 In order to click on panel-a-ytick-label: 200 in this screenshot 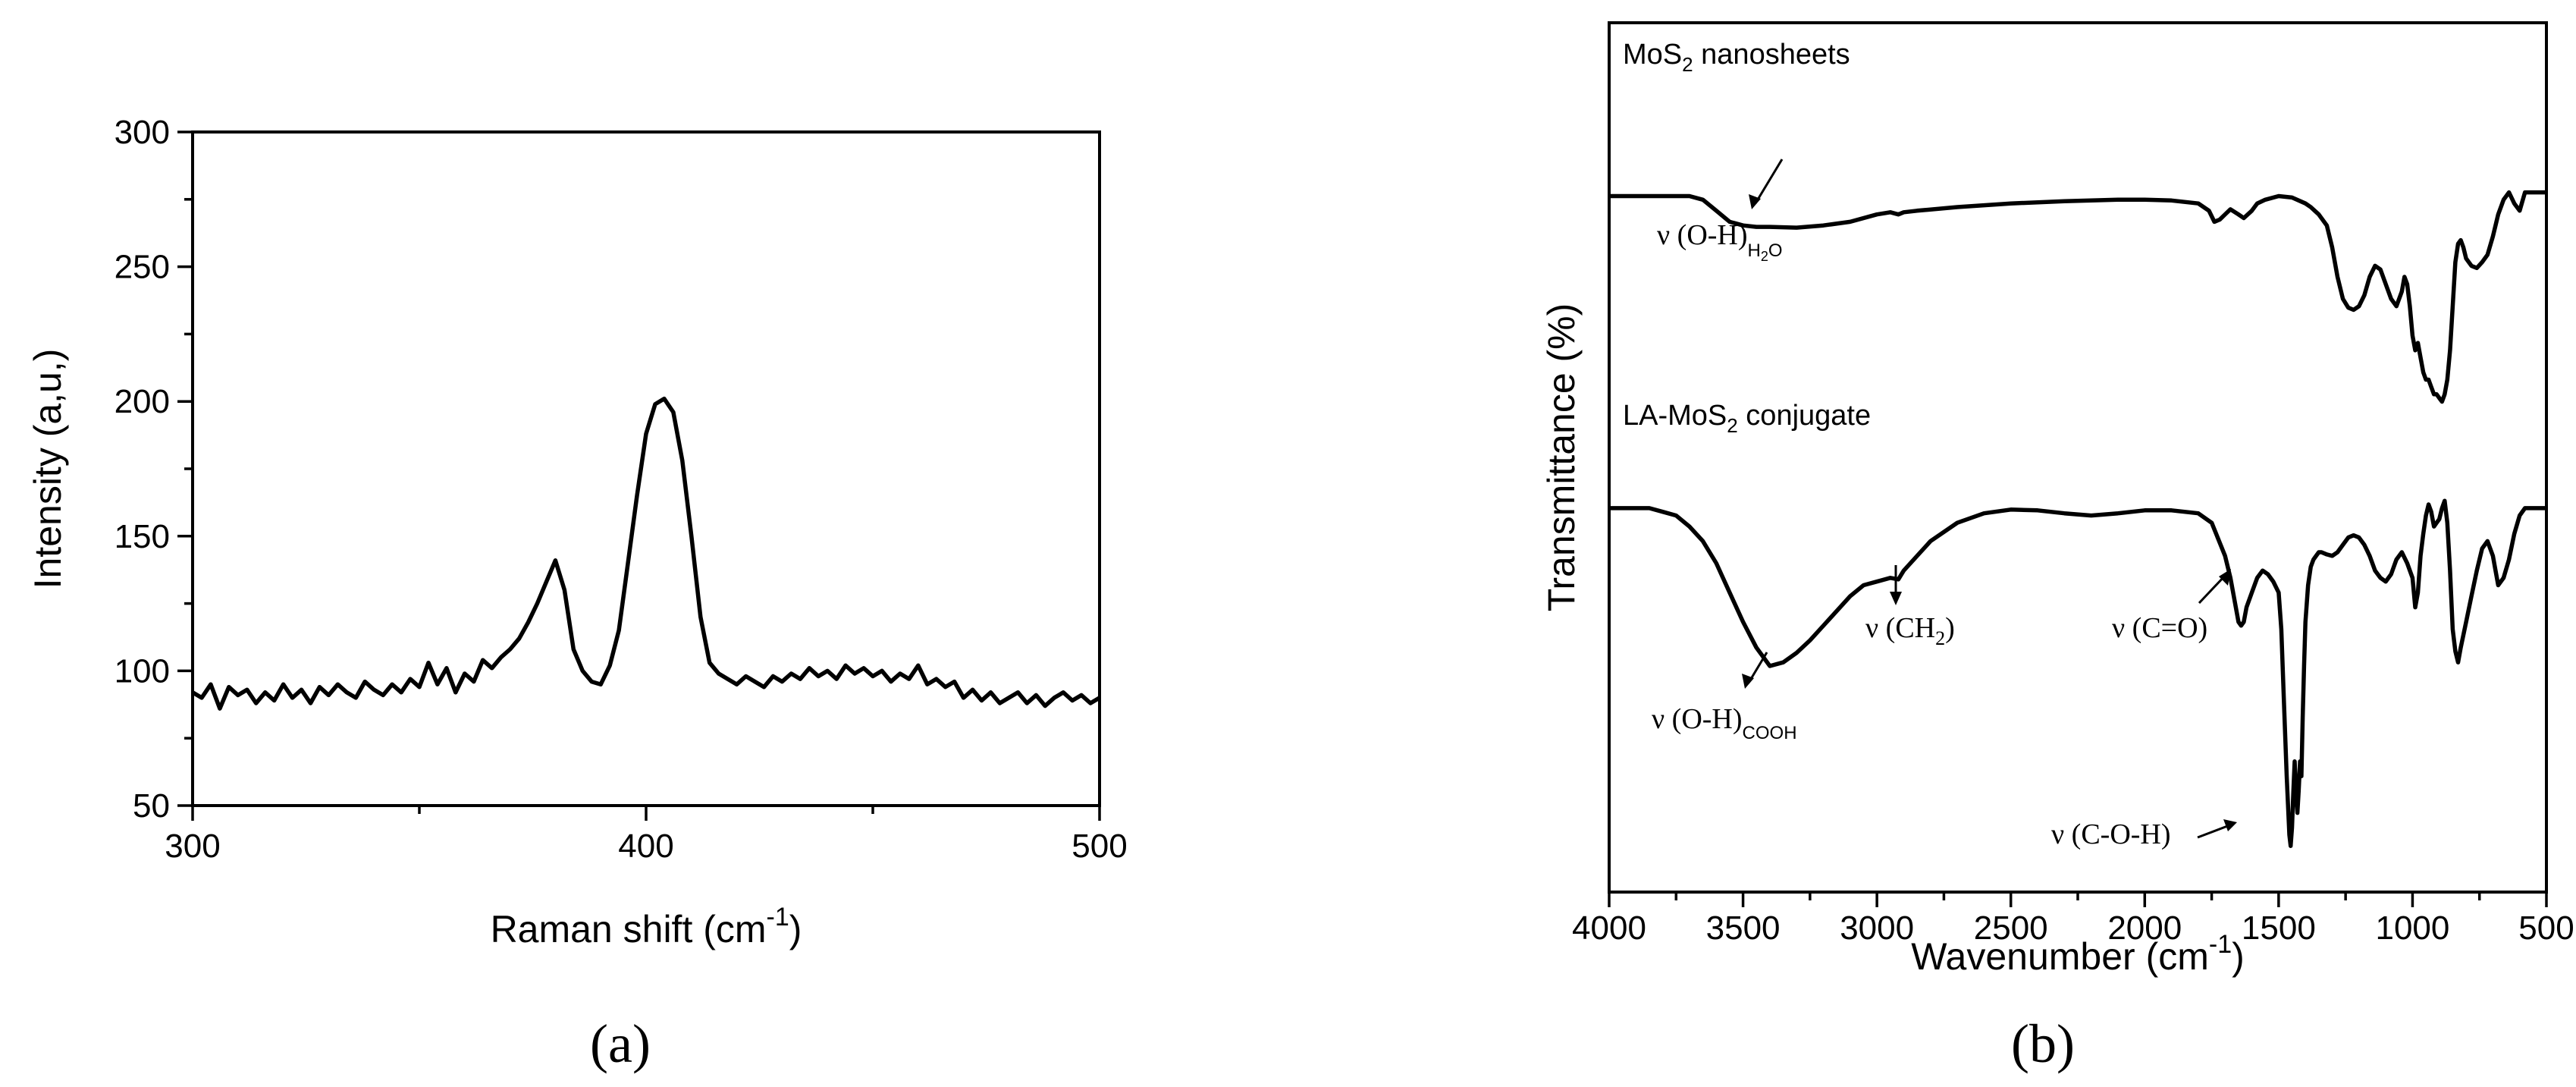, I will do `click(142, 401)`.